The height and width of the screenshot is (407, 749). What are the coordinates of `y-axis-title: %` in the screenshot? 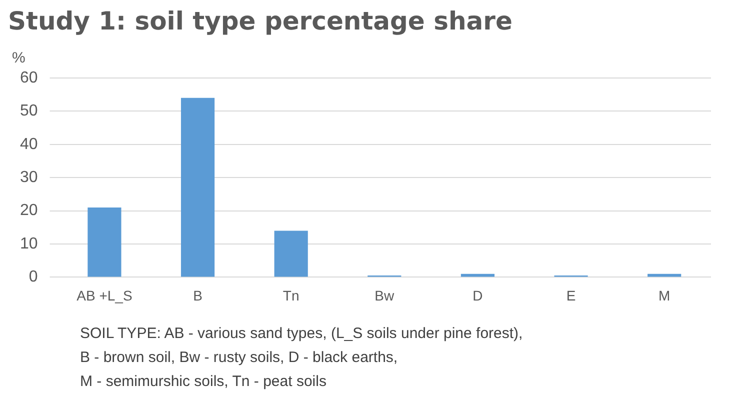 It's located at (19, 58).